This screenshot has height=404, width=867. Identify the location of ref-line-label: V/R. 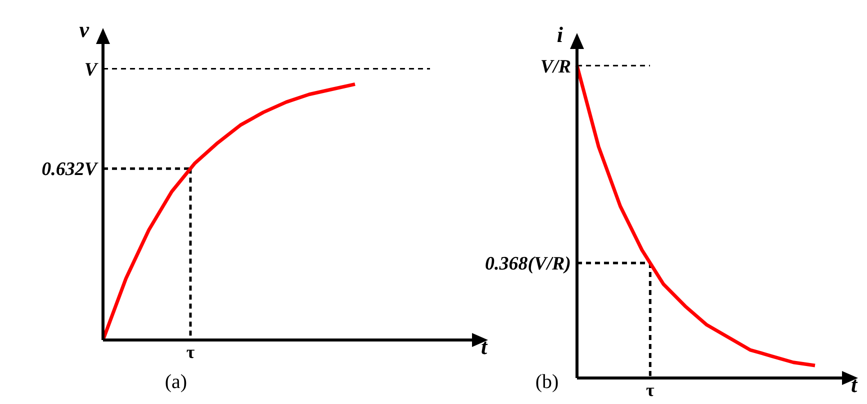
(555, 67).